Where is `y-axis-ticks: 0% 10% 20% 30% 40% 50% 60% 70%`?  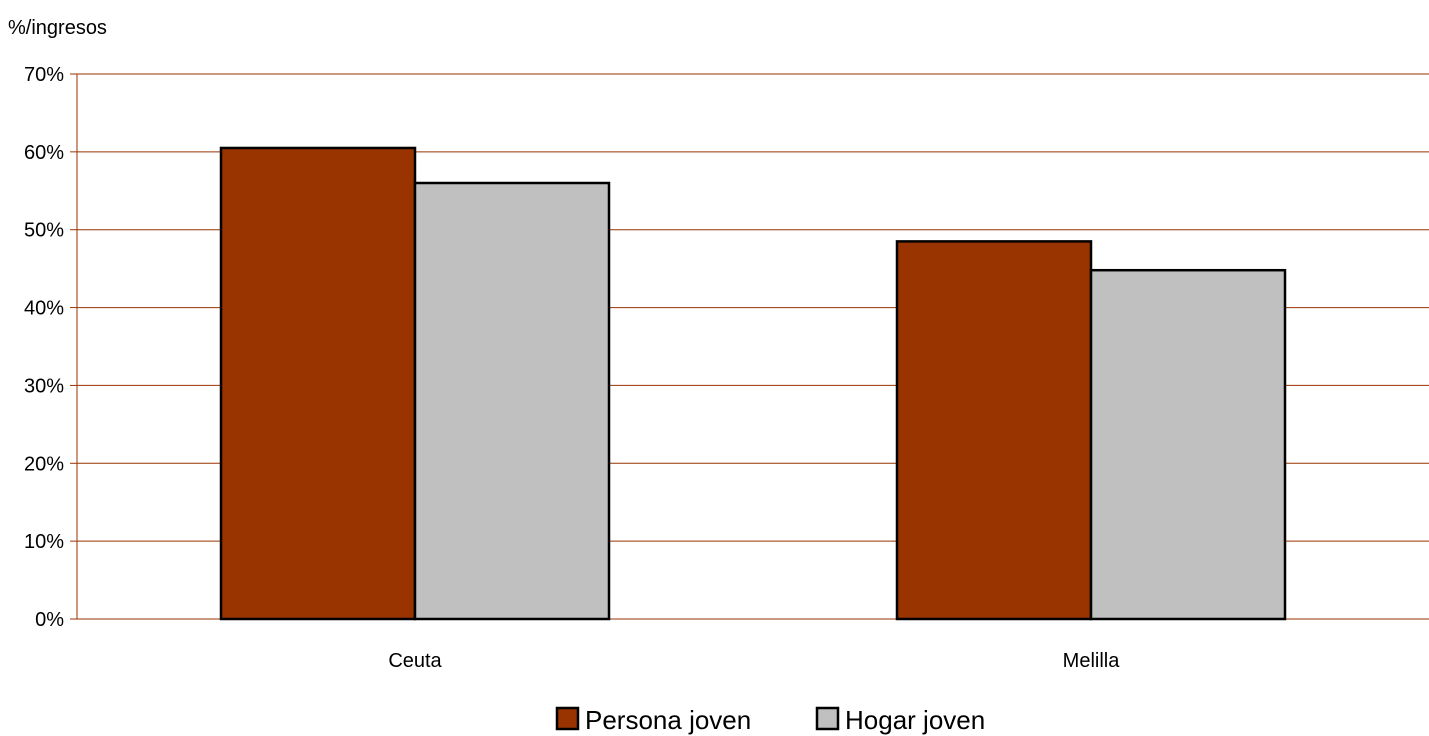 y-axis-ticks: 0% 10% 20% 30% 40% 50% 60% 70% is located at coordinates (50, 347).